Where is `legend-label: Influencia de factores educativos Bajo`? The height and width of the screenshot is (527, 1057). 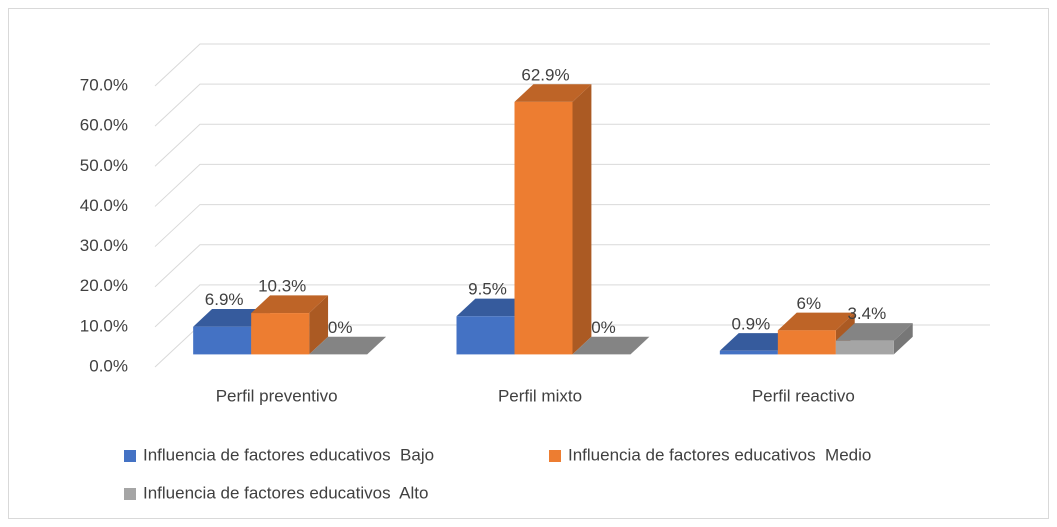
legend-label: Influencia de factores educativos Bajo is located at coordinates (288, 454).